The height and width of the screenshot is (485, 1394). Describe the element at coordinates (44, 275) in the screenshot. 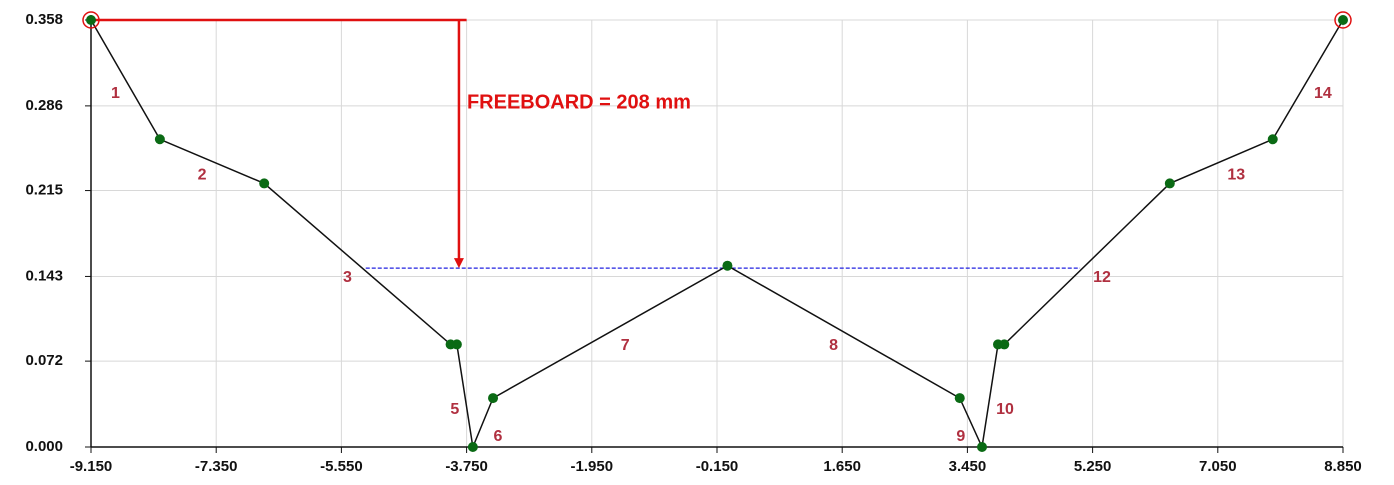

I see `y-tick-label: 0.143` at that location.